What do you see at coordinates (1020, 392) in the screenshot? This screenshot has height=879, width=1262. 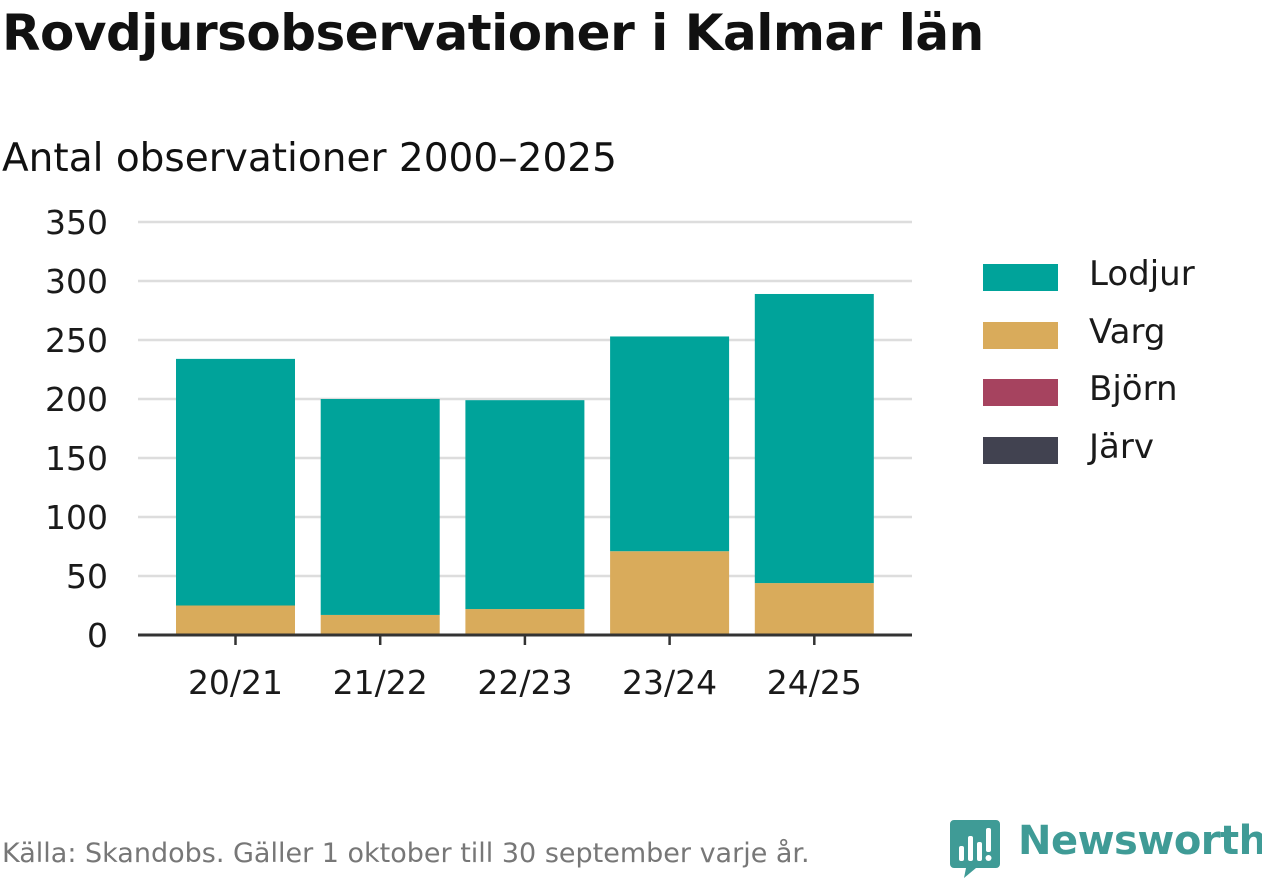 I see `legend-swatch-bjorn` at bounding box center [1020, 392].